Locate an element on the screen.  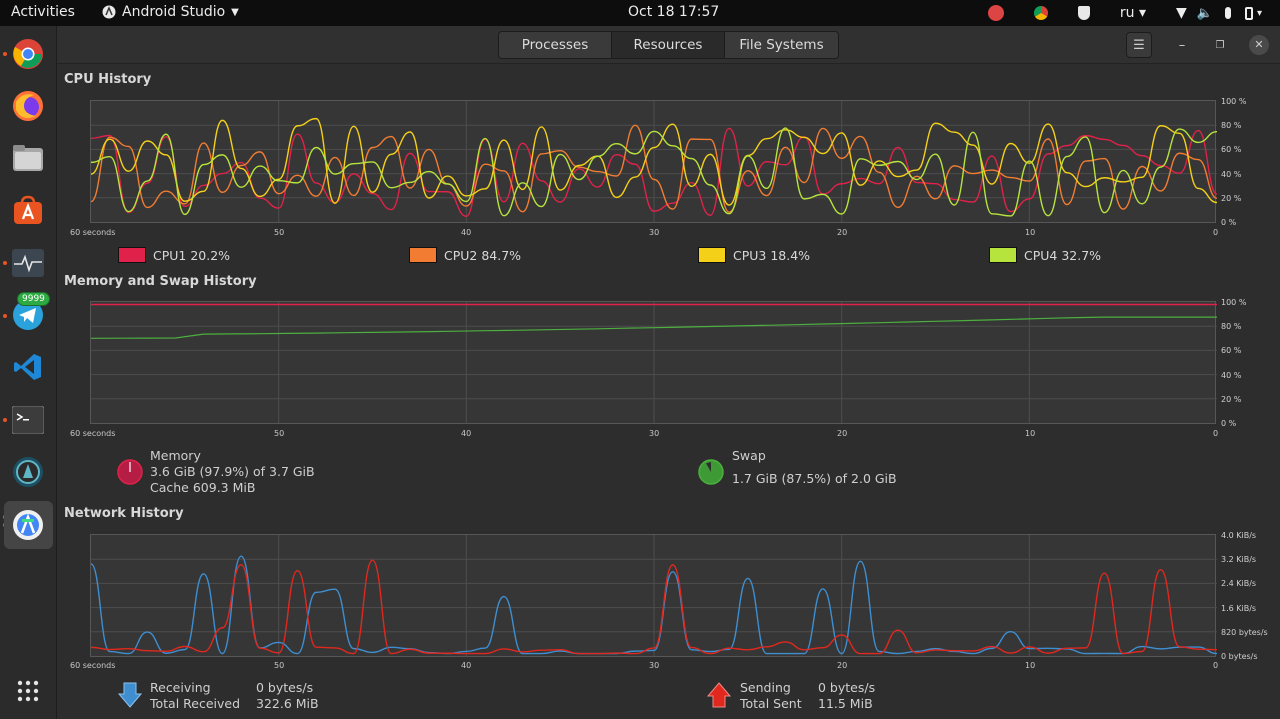
memory-history-plot is located at coordinates (654, 362).